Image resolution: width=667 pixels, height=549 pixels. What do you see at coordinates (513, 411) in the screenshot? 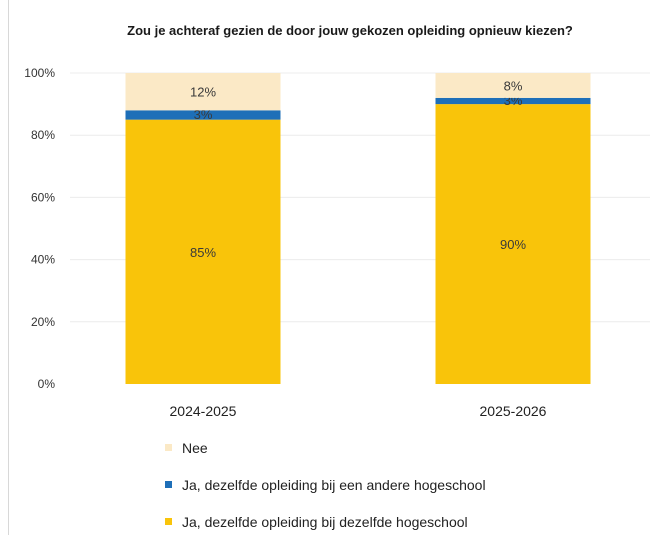
I see `x-tick-label: 2025-2026` at bounding box center [513, 411].